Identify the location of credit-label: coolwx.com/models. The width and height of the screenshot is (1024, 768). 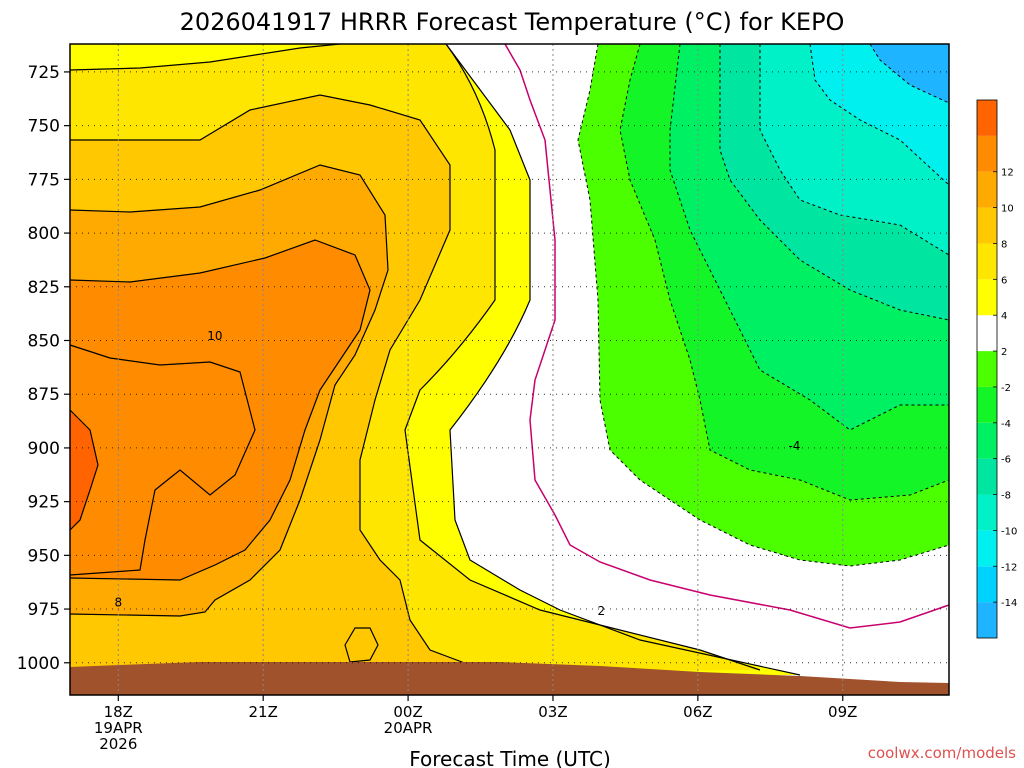
(942, 753).